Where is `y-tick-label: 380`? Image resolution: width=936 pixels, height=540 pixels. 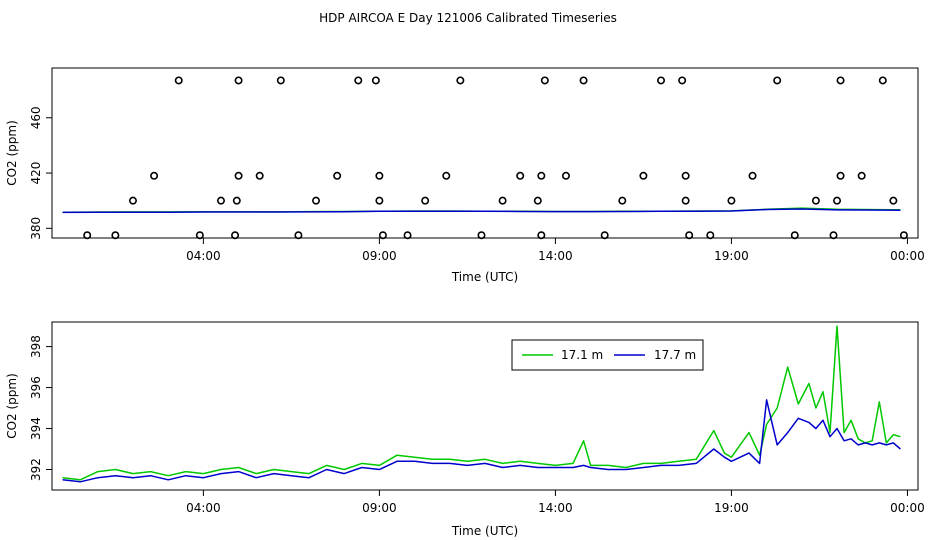 y-tick-label: 380 is located at coordinates (36, 228).